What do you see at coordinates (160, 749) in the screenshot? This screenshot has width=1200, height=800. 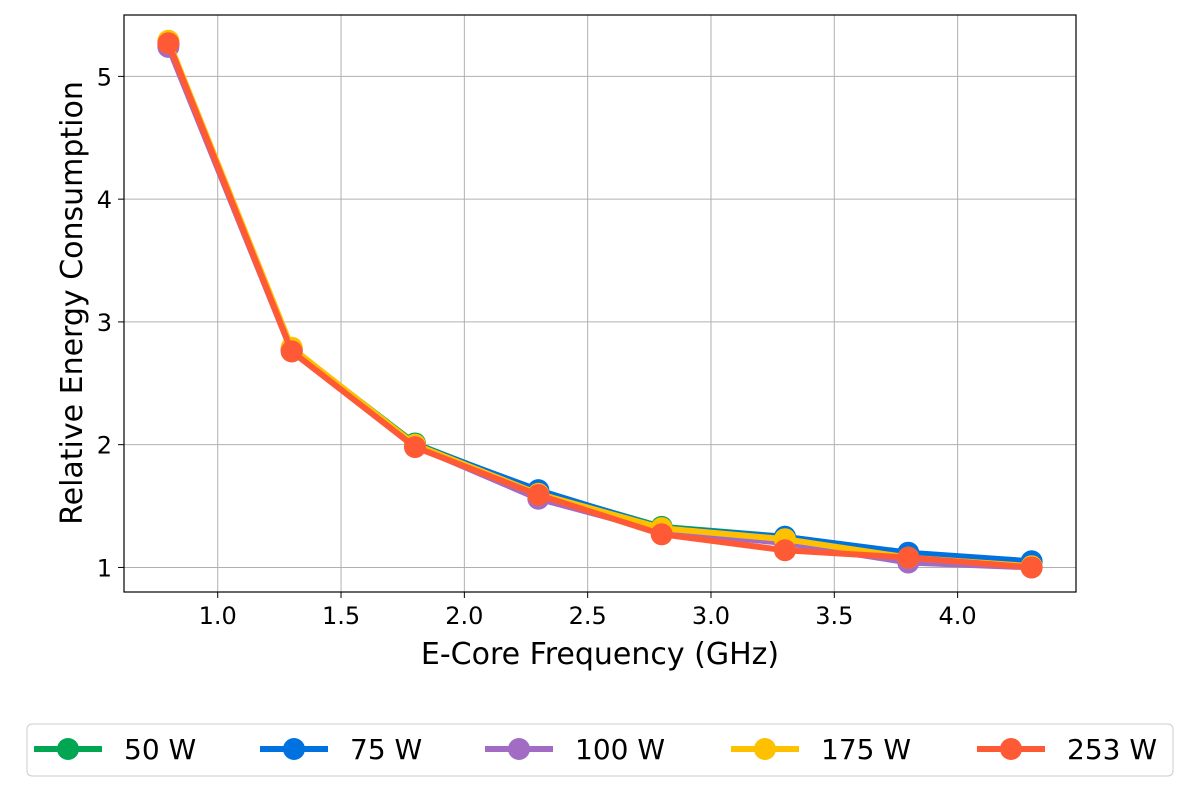 I see `legend-label: 50 W` at bounding box center [160, 749].